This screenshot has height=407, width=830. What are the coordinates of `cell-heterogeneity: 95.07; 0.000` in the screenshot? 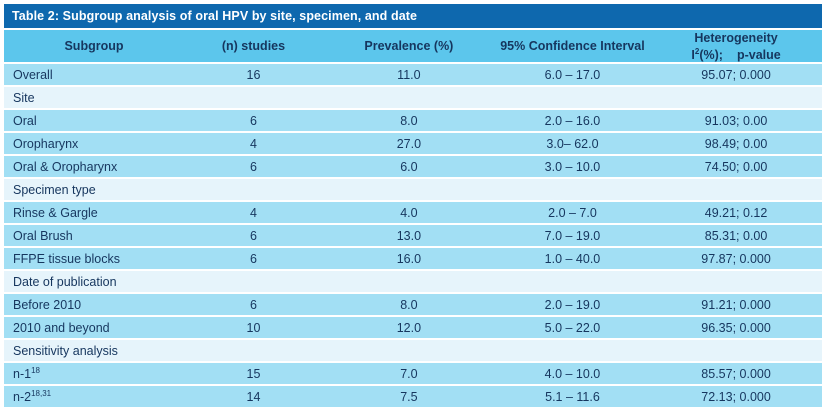 It's located at (736, 74).